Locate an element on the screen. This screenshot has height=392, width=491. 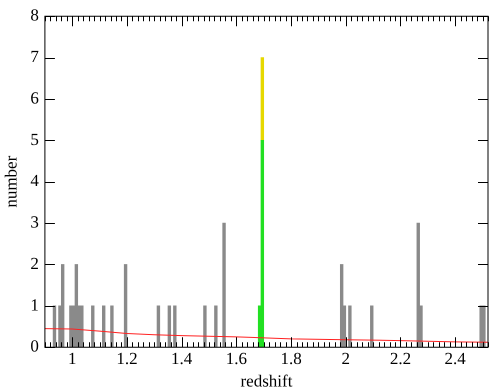
x-axis-title: redshift is located at coordinates (266, 380).